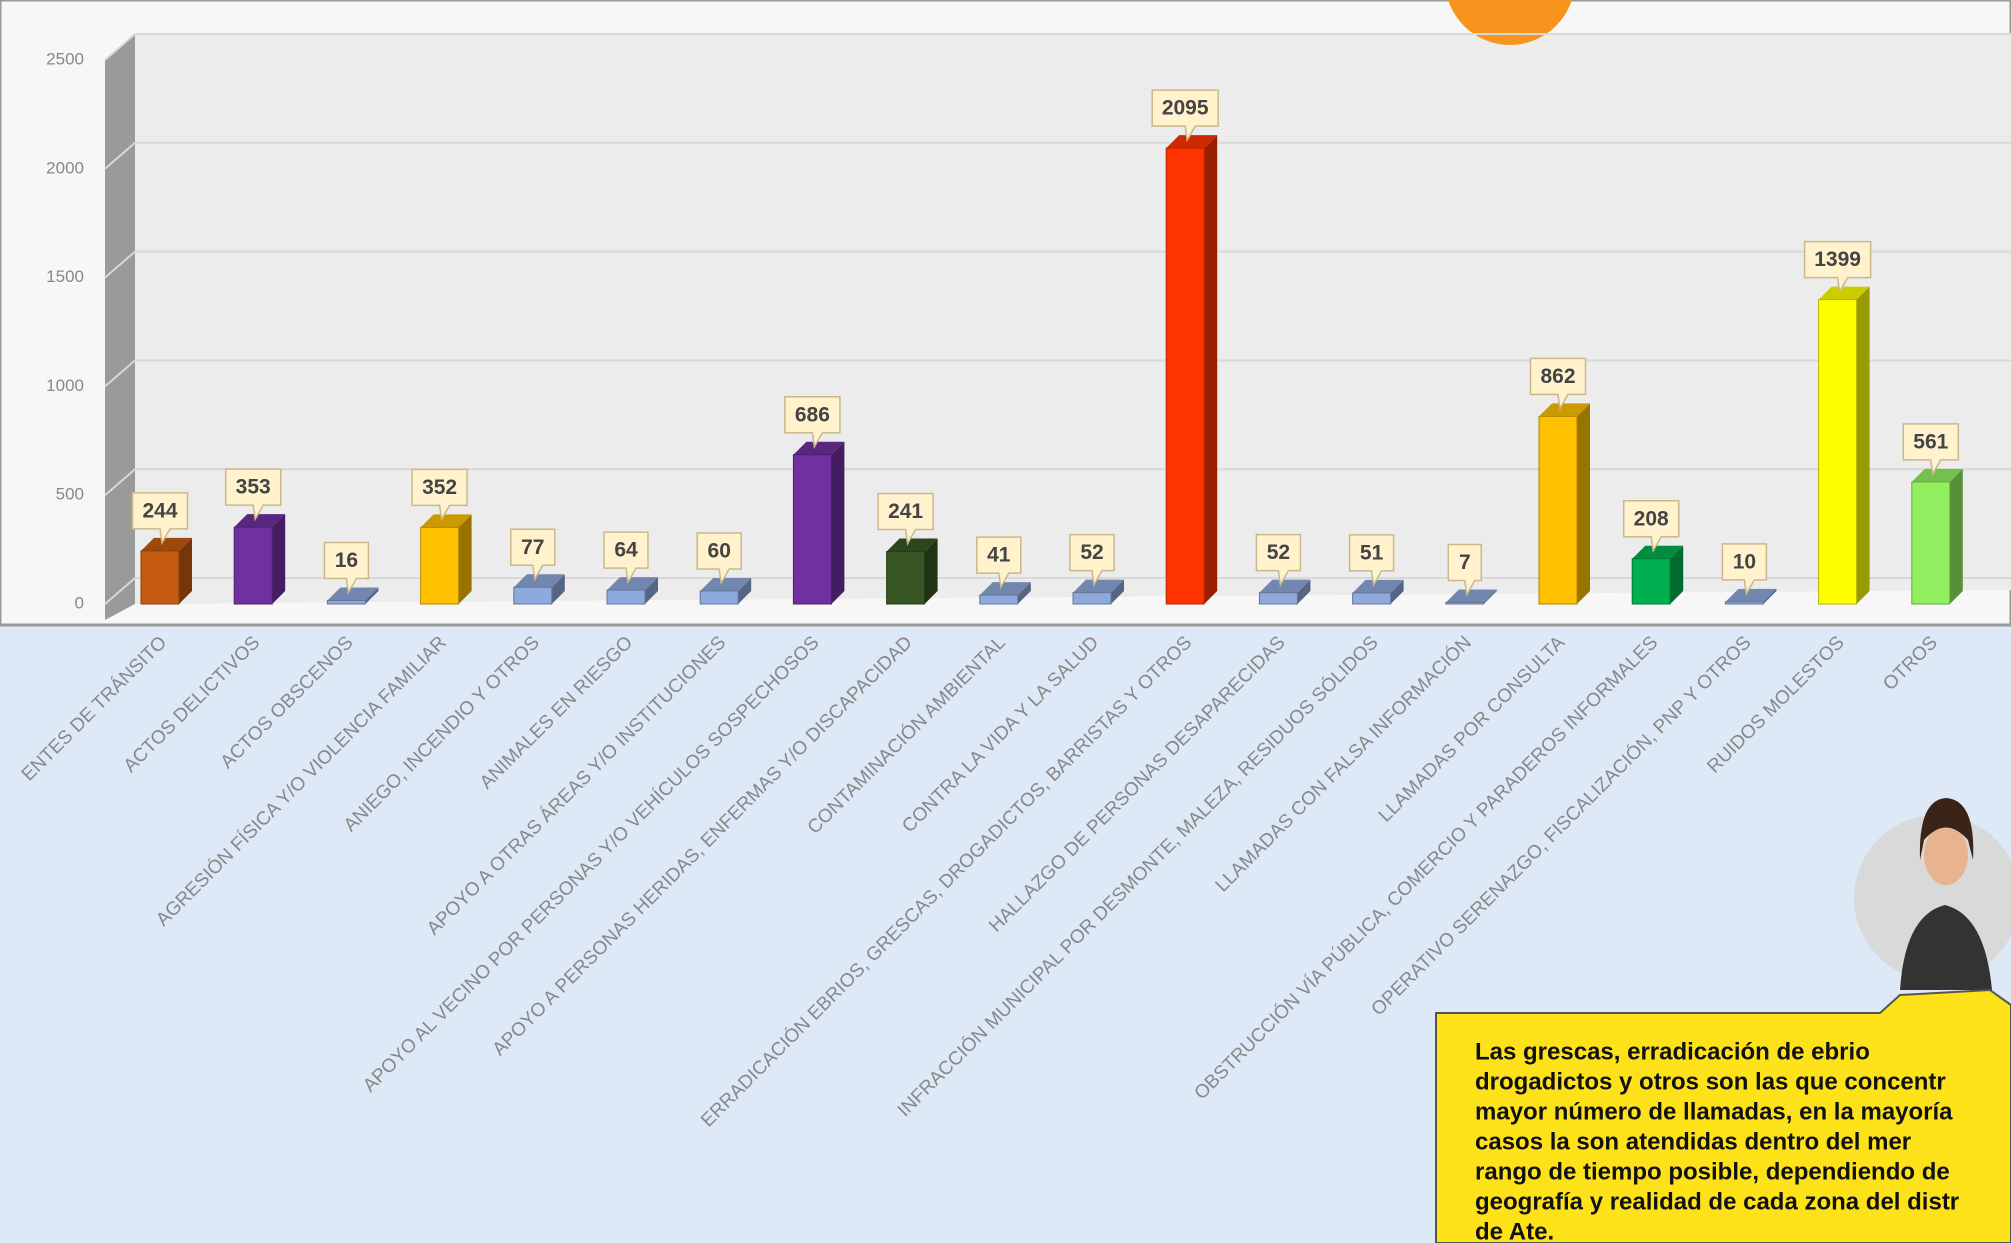  I want to click on value-label: 686, so click(812, 414).